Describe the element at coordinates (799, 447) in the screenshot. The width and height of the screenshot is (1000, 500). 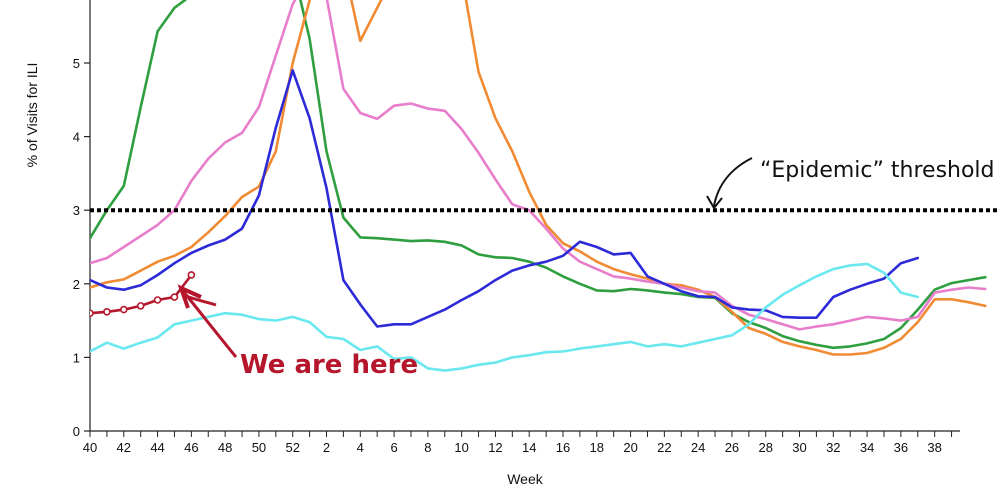
I see `x-tick-label: 30` at that location.